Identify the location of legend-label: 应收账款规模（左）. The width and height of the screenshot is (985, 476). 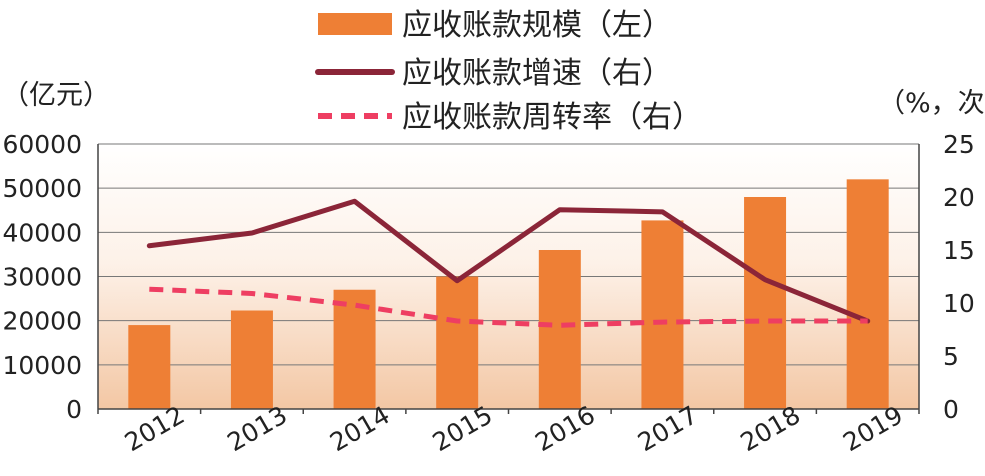
(537, 25).